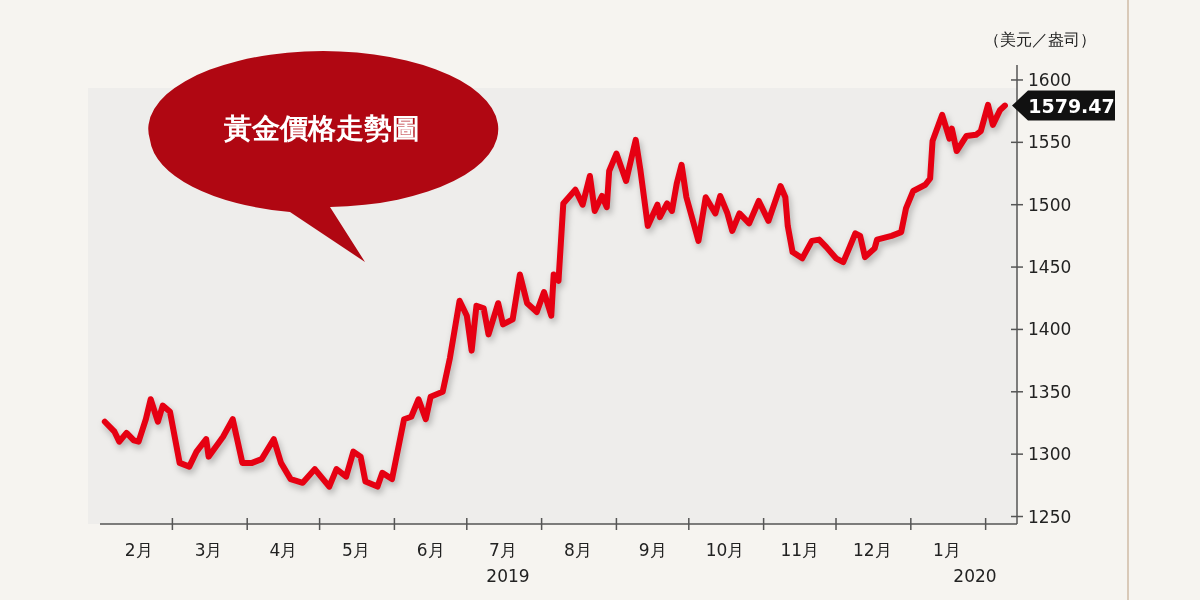  I want to click on y-axis-title: （美元／盎司）, so click(1040, 39).